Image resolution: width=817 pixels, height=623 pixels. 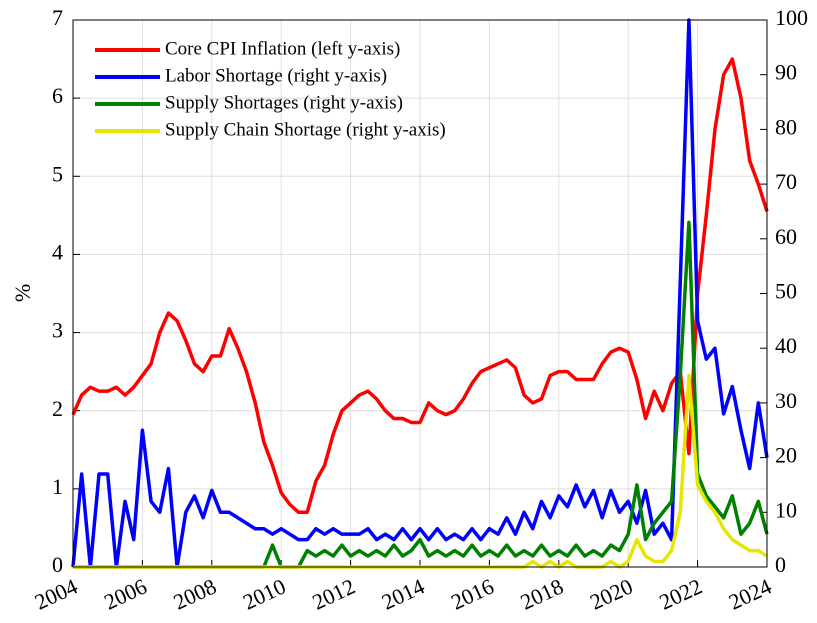 What do you see at coordinates (680, 593) in the screenshot?
I see `x-tick-label: 2022` at bounding box center [680, 593].